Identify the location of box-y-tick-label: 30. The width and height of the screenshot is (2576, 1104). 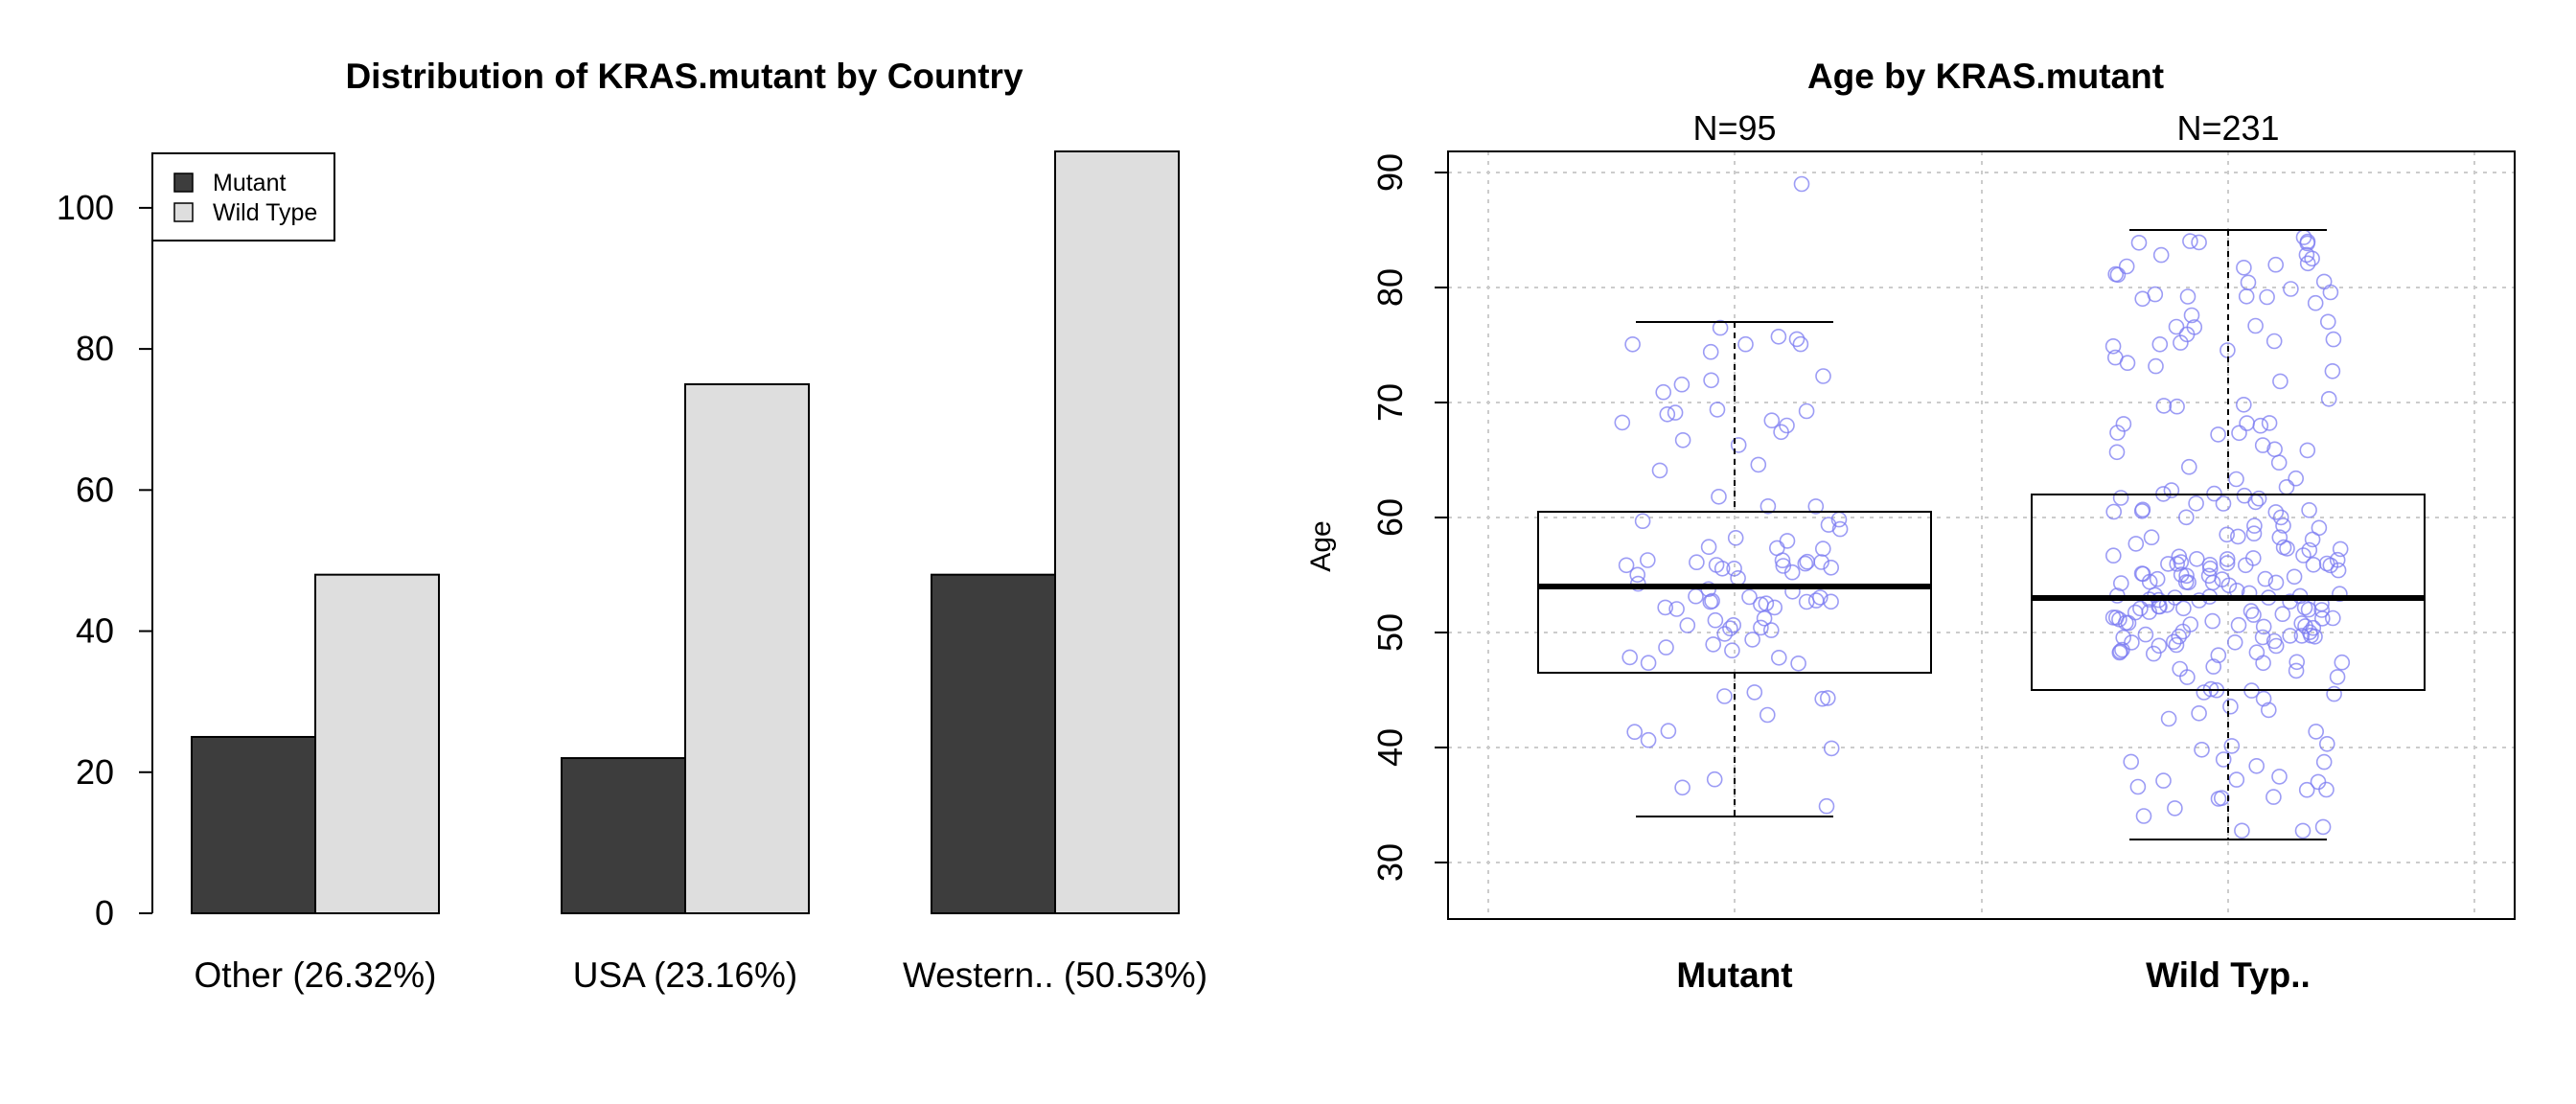
(1390, 862).